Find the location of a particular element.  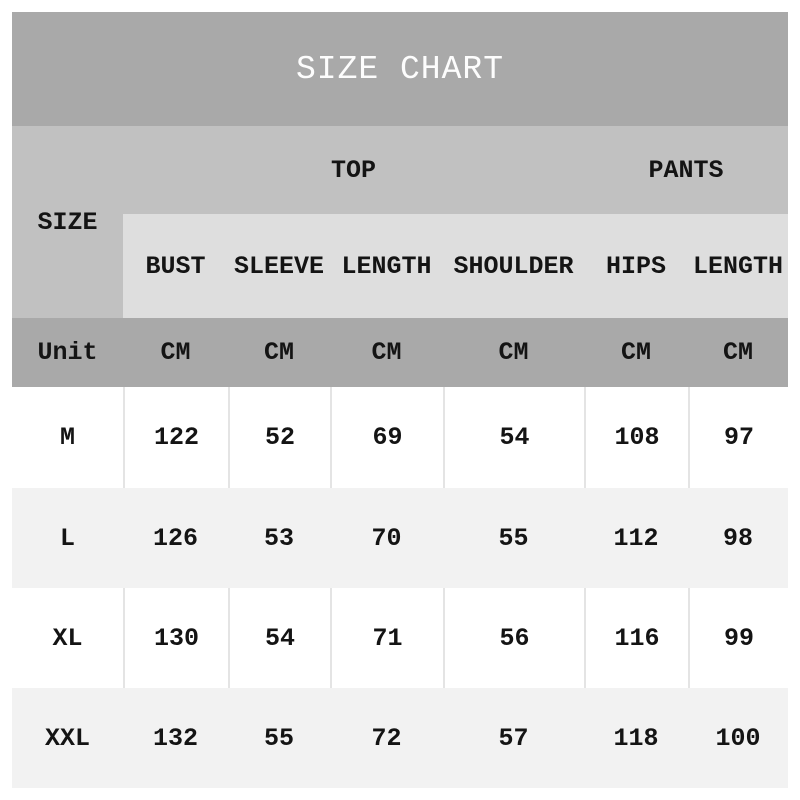

column-header-shoulder: SHOULDER is located at coordinates (513, 266).